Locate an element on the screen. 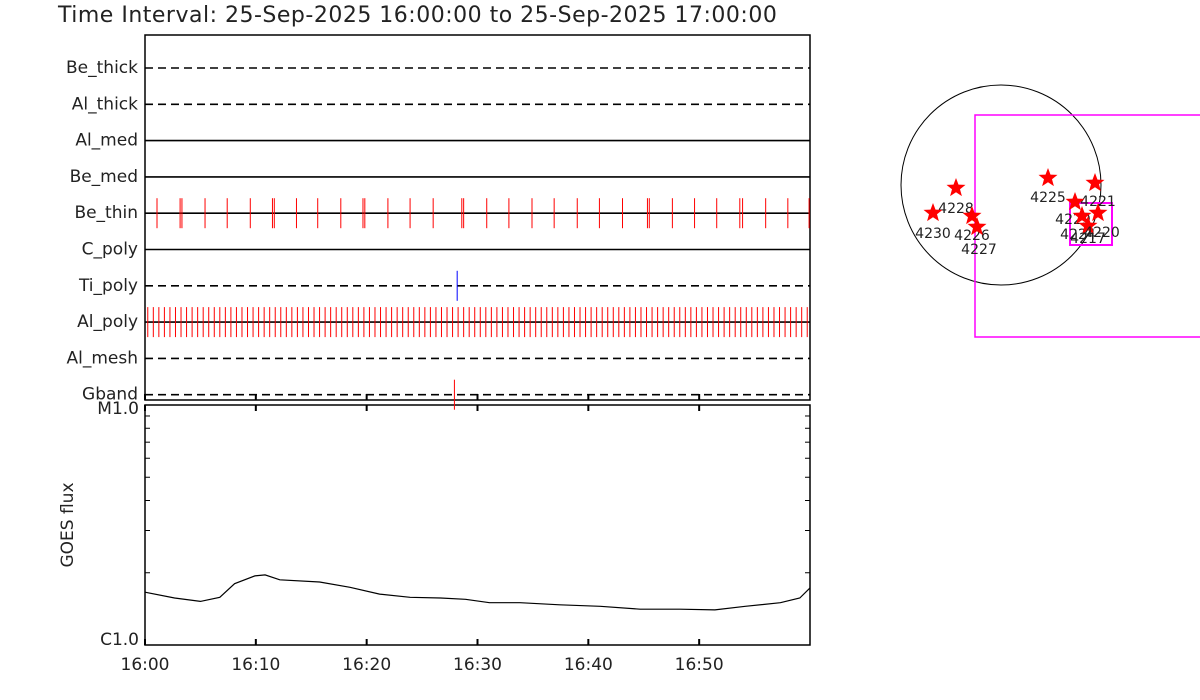  row-label: Ti_poly is located at coordinates (108, 286).